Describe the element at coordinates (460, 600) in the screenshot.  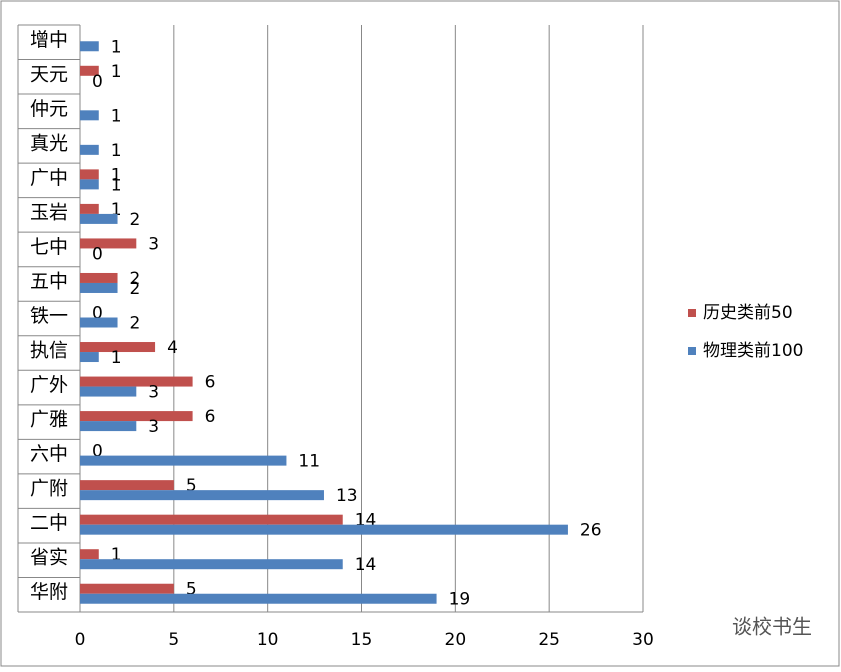
I see `data-label: 19` at that location.